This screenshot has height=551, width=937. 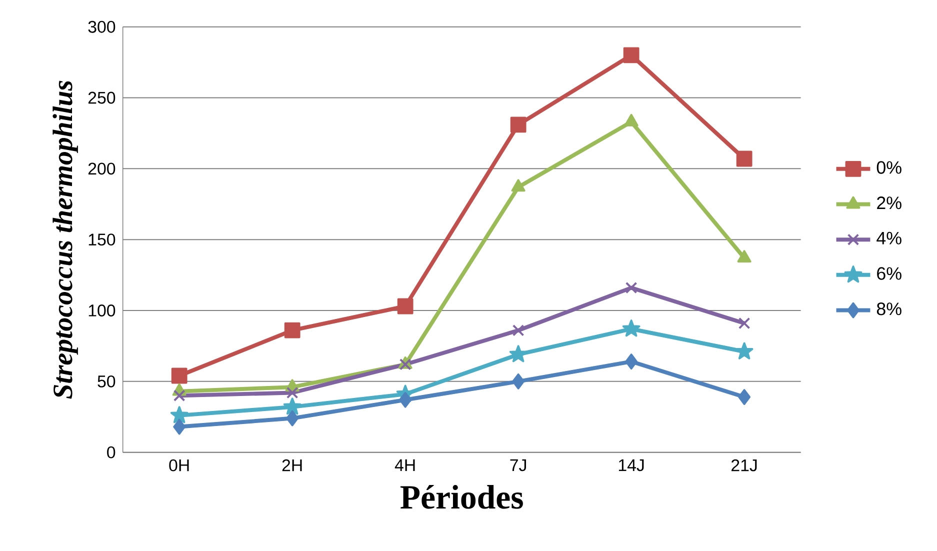 I want to click on legend-label: 8%, so click(x=889, y=309).